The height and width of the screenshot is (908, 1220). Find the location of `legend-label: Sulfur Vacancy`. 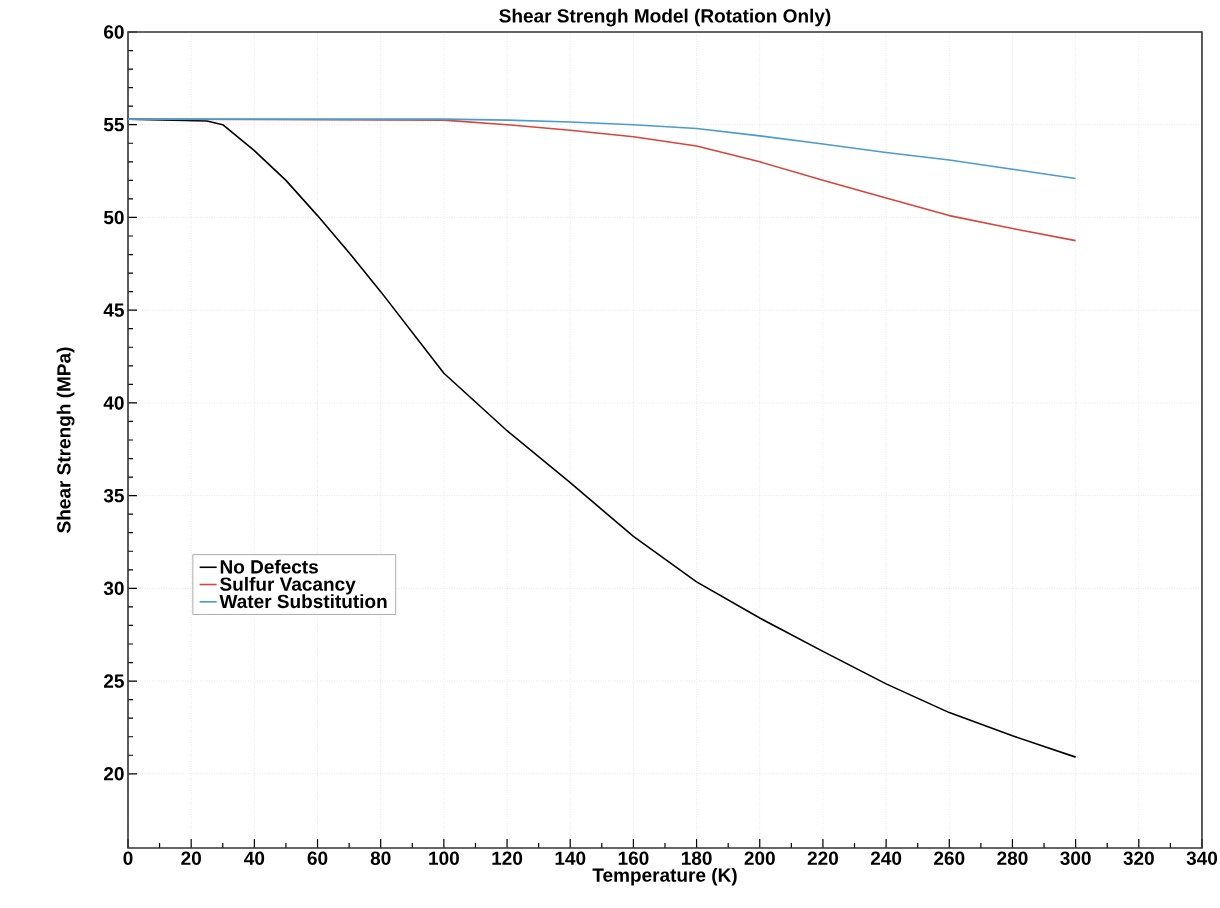

legend-label: Sulfur Vacancy is located at coordinates (288, 585).